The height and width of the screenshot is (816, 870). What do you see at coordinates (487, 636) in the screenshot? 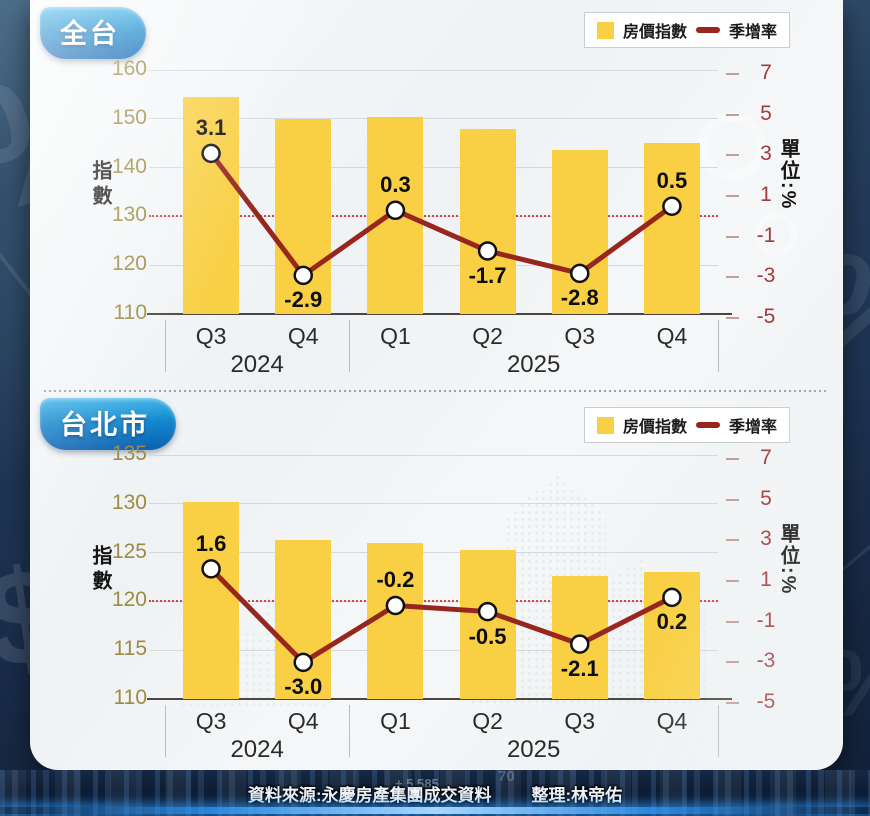
I see `data-label: -0.5` at bounding box center [487, 636].